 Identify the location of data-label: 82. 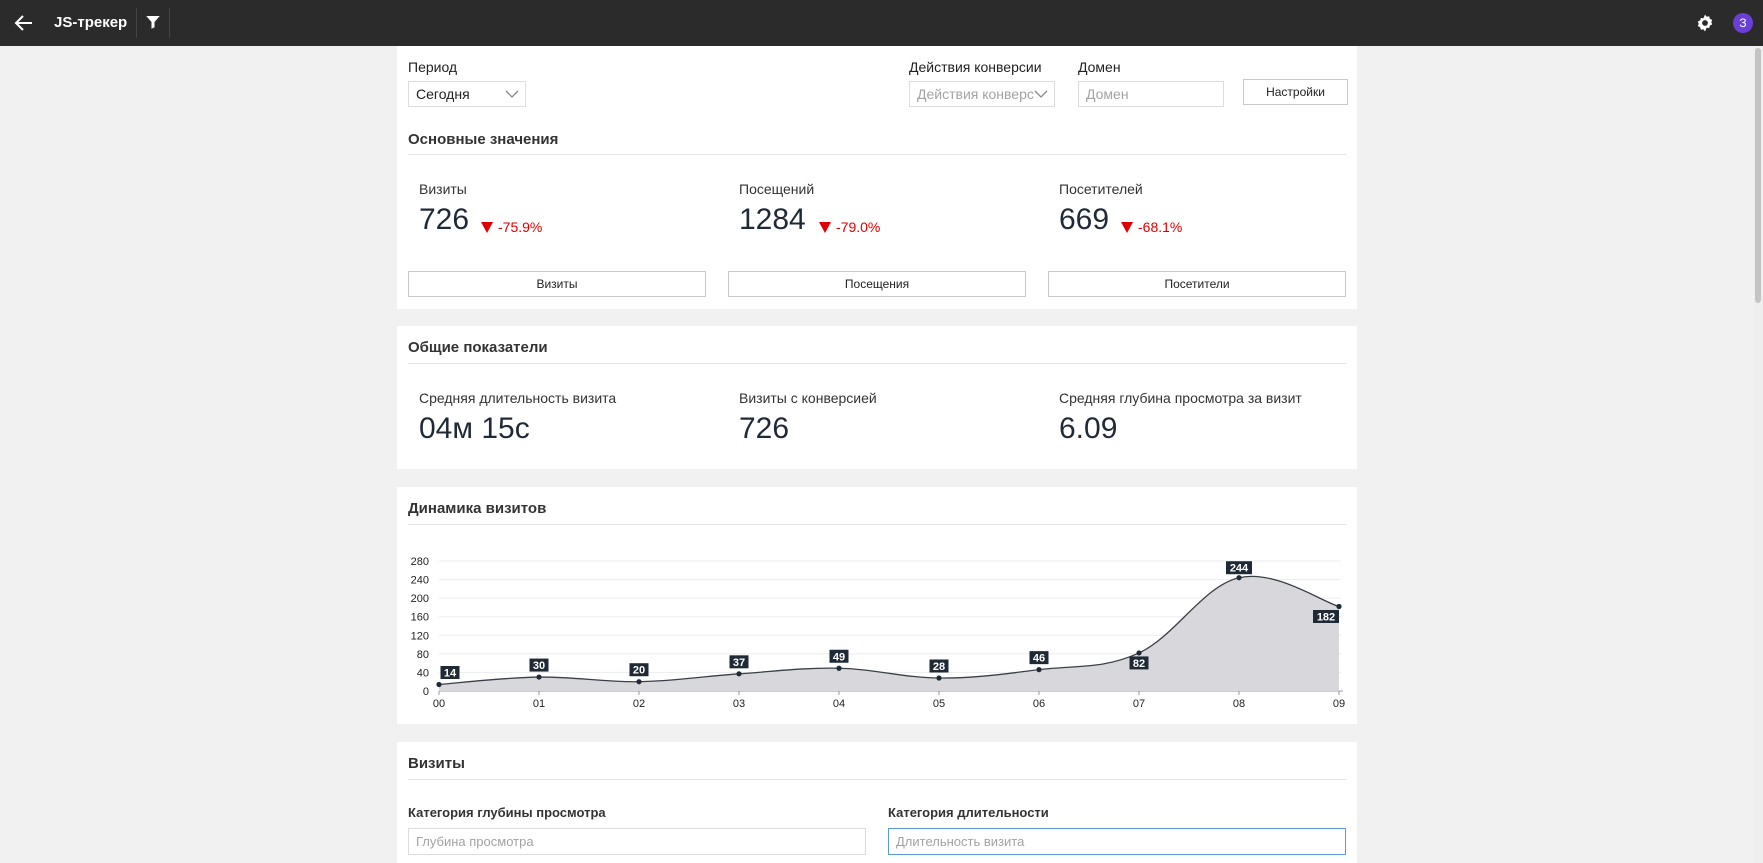
(1139, 664).